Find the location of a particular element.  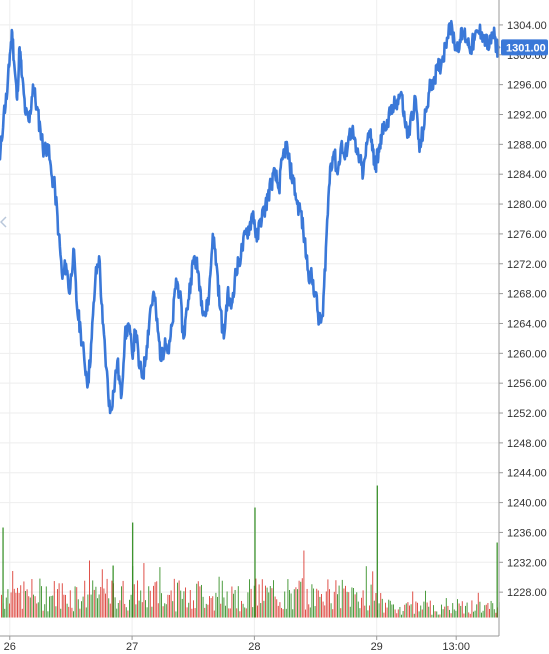

y-tick-label: 1240.00 is located at coordinates (527, 504).